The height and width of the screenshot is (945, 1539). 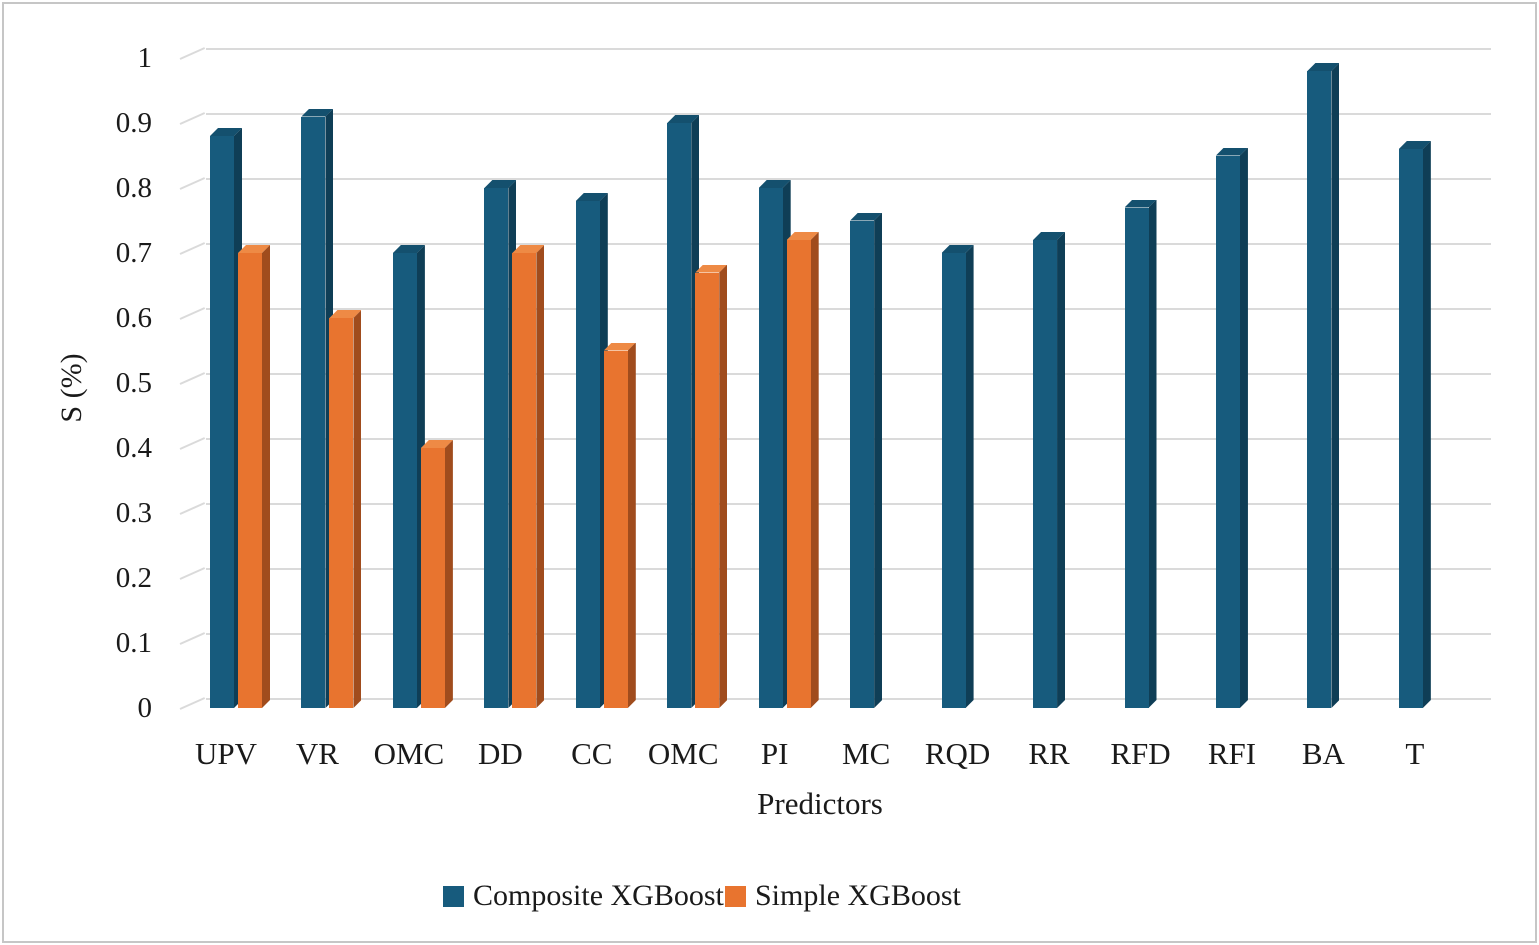 What do you see at coordinates (1232, 753) in the screenshot?
I see `x-tick-label-rfi-11: RFI` at bounding box center [1232, 753].